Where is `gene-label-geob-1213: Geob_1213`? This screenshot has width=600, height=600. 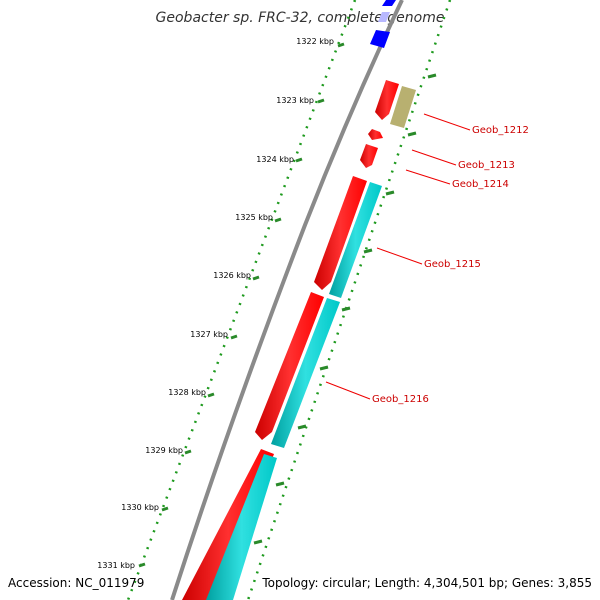
gene-label-geob-1213: Geob_1213 is located at coordinates (486, 165).